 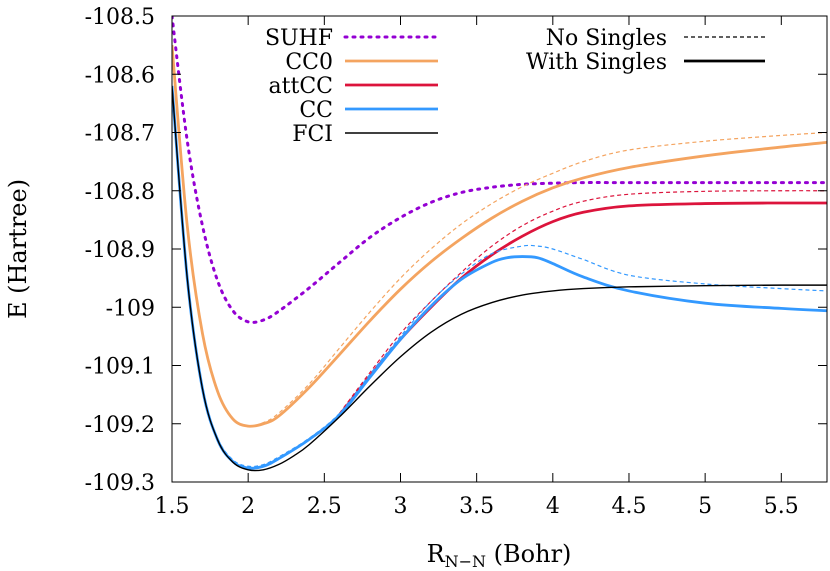 What do you see at coordinates (120, 17) in the screenshot?
I see `y-tick-label: -108.5` at bounding box center [120, 17].